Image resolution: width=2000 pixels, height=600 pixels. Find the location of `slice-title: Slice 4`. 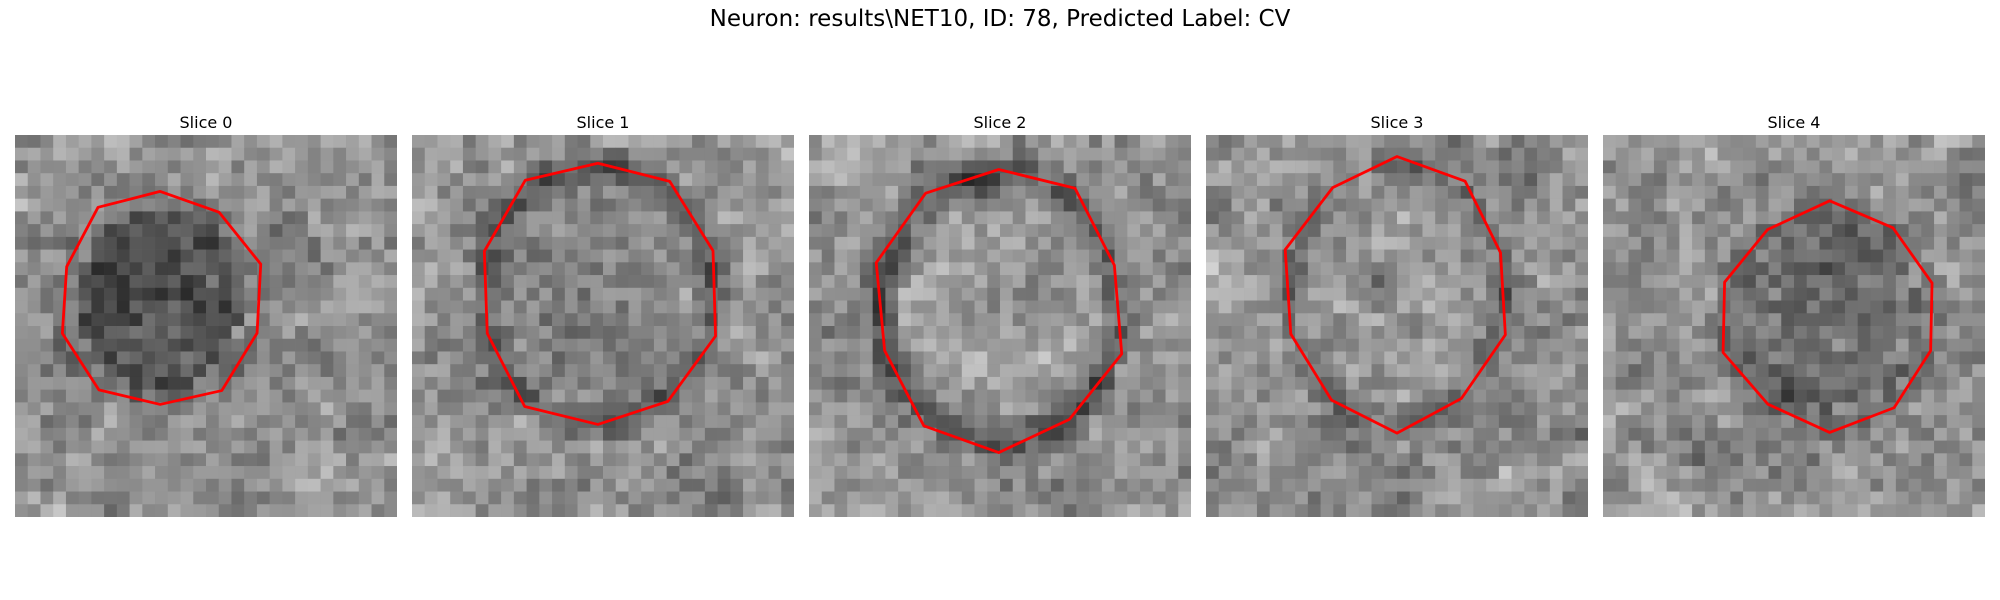

slice-title: Slice 4 is located at coordinates (1794, 122).